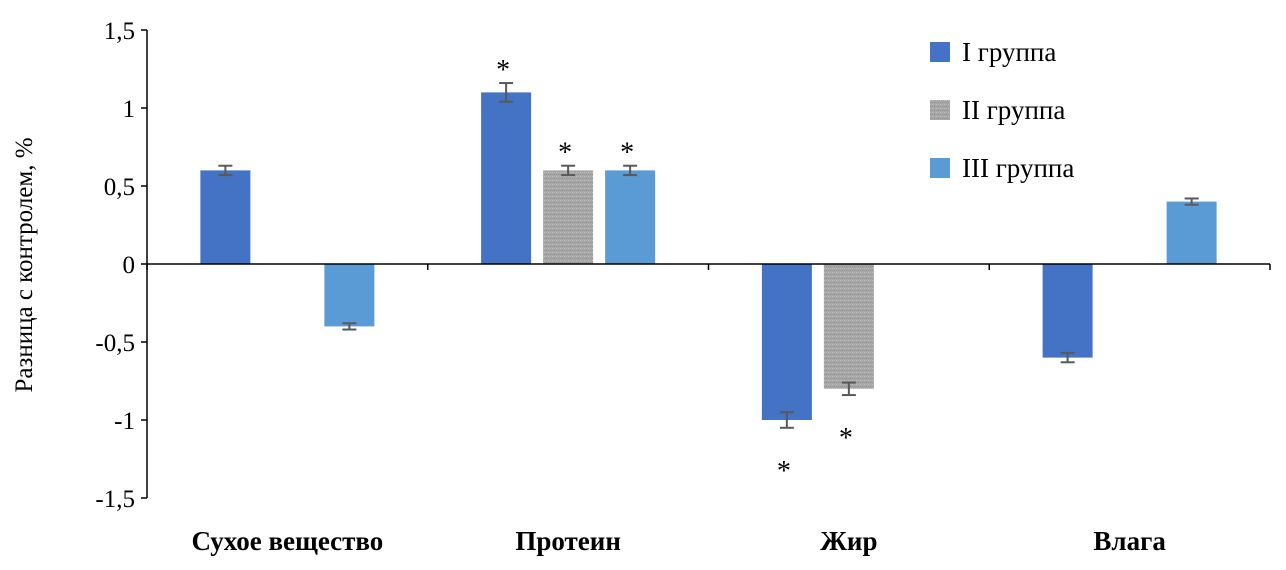  I want to click on category-label: Сухое вещество, so click(287, 541).